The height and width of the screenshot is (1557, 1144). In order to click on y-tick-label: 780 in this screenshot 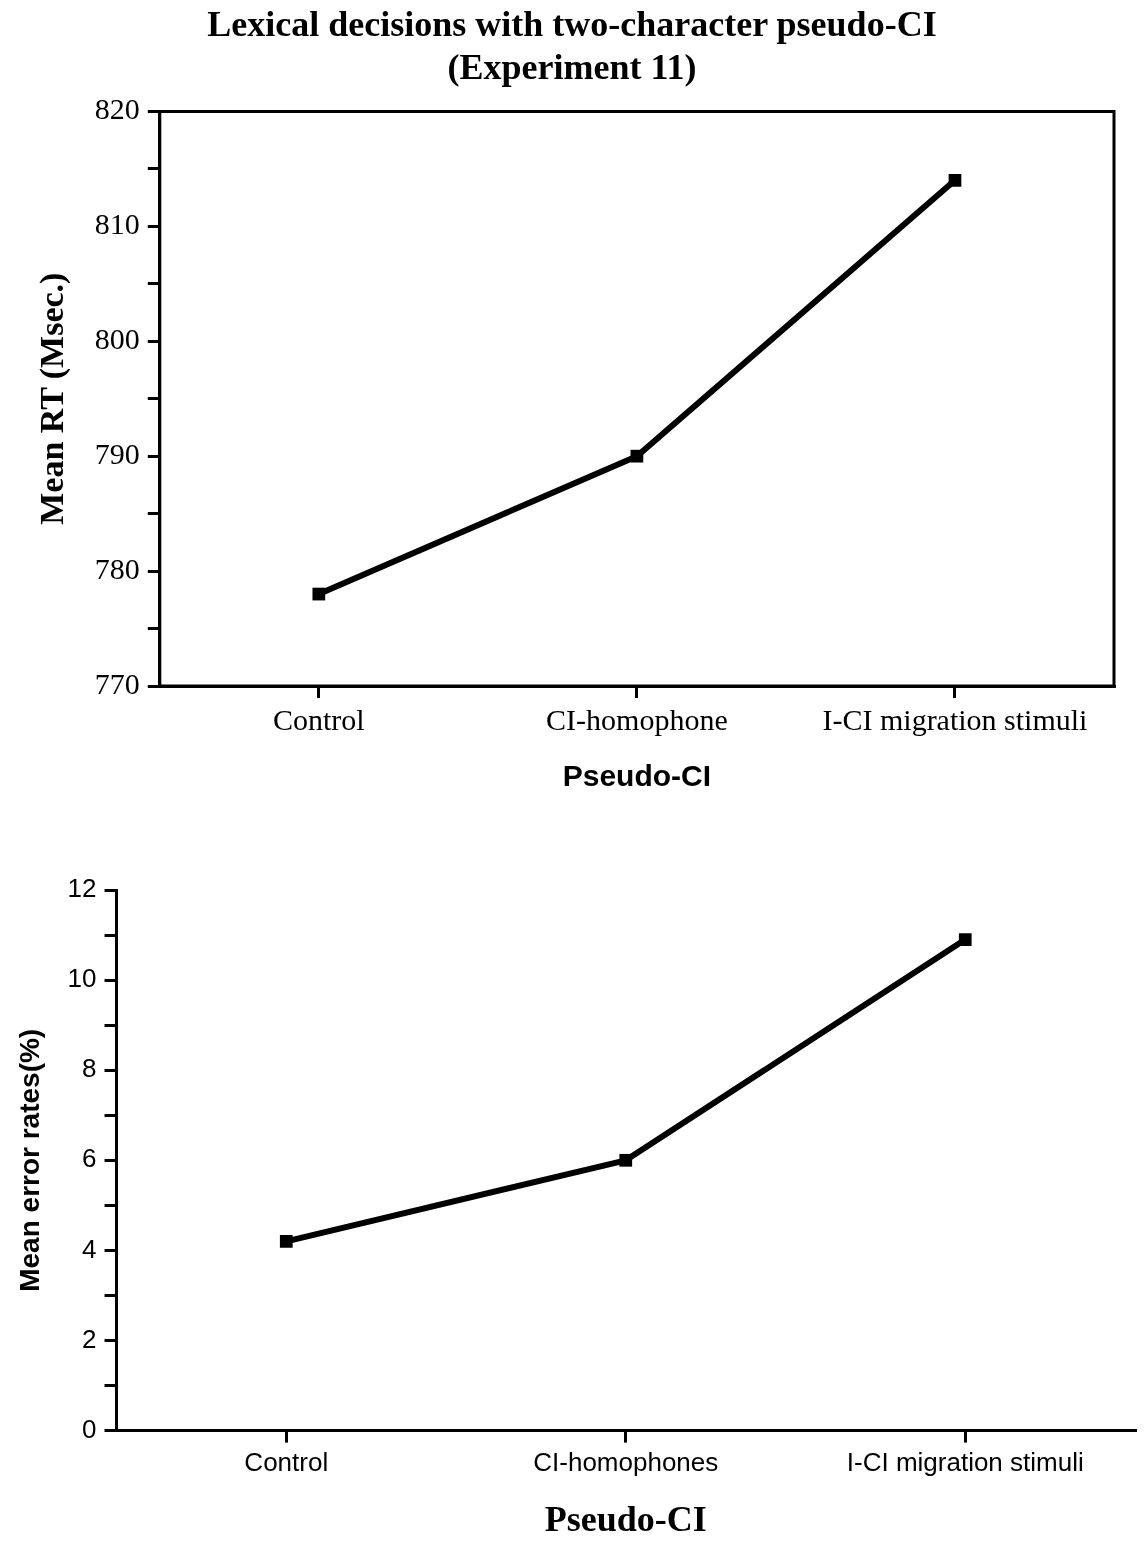, I will do `click(117, 568)`.